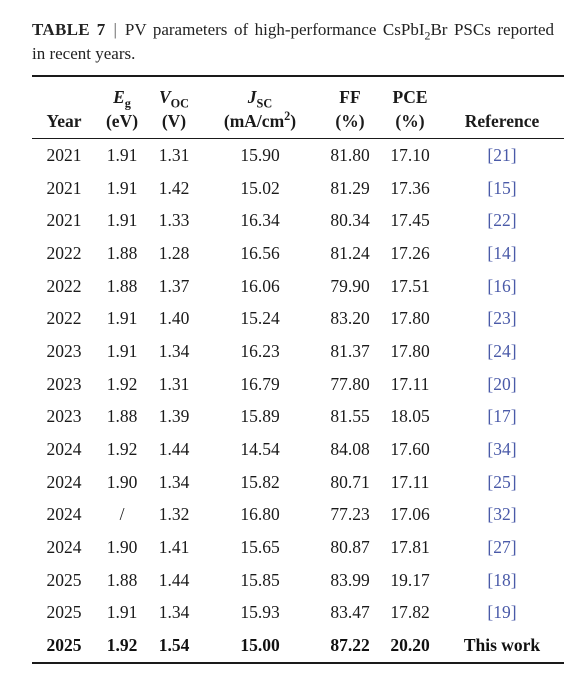 Image resolution: width=584 pixels, height=686 pixels. Describe the element at coordinates (350, 612) in the screenshot. I see `cell-ff: 83.47` at that location.